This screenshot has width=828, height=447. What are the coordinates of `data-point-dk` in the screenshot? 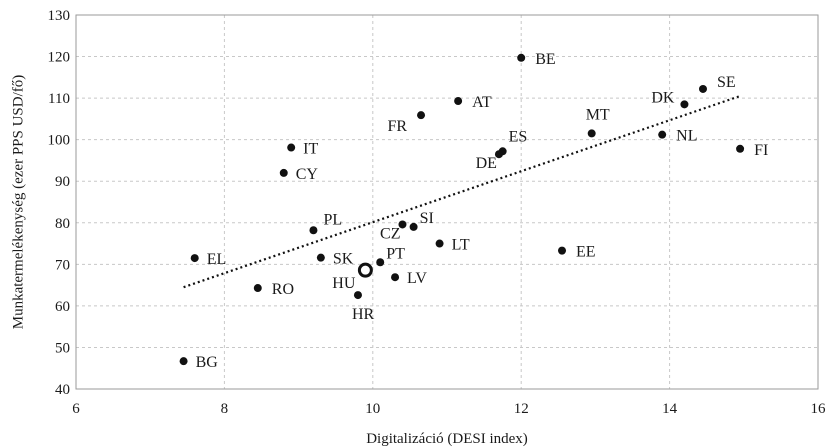 It's located at (684, 104).